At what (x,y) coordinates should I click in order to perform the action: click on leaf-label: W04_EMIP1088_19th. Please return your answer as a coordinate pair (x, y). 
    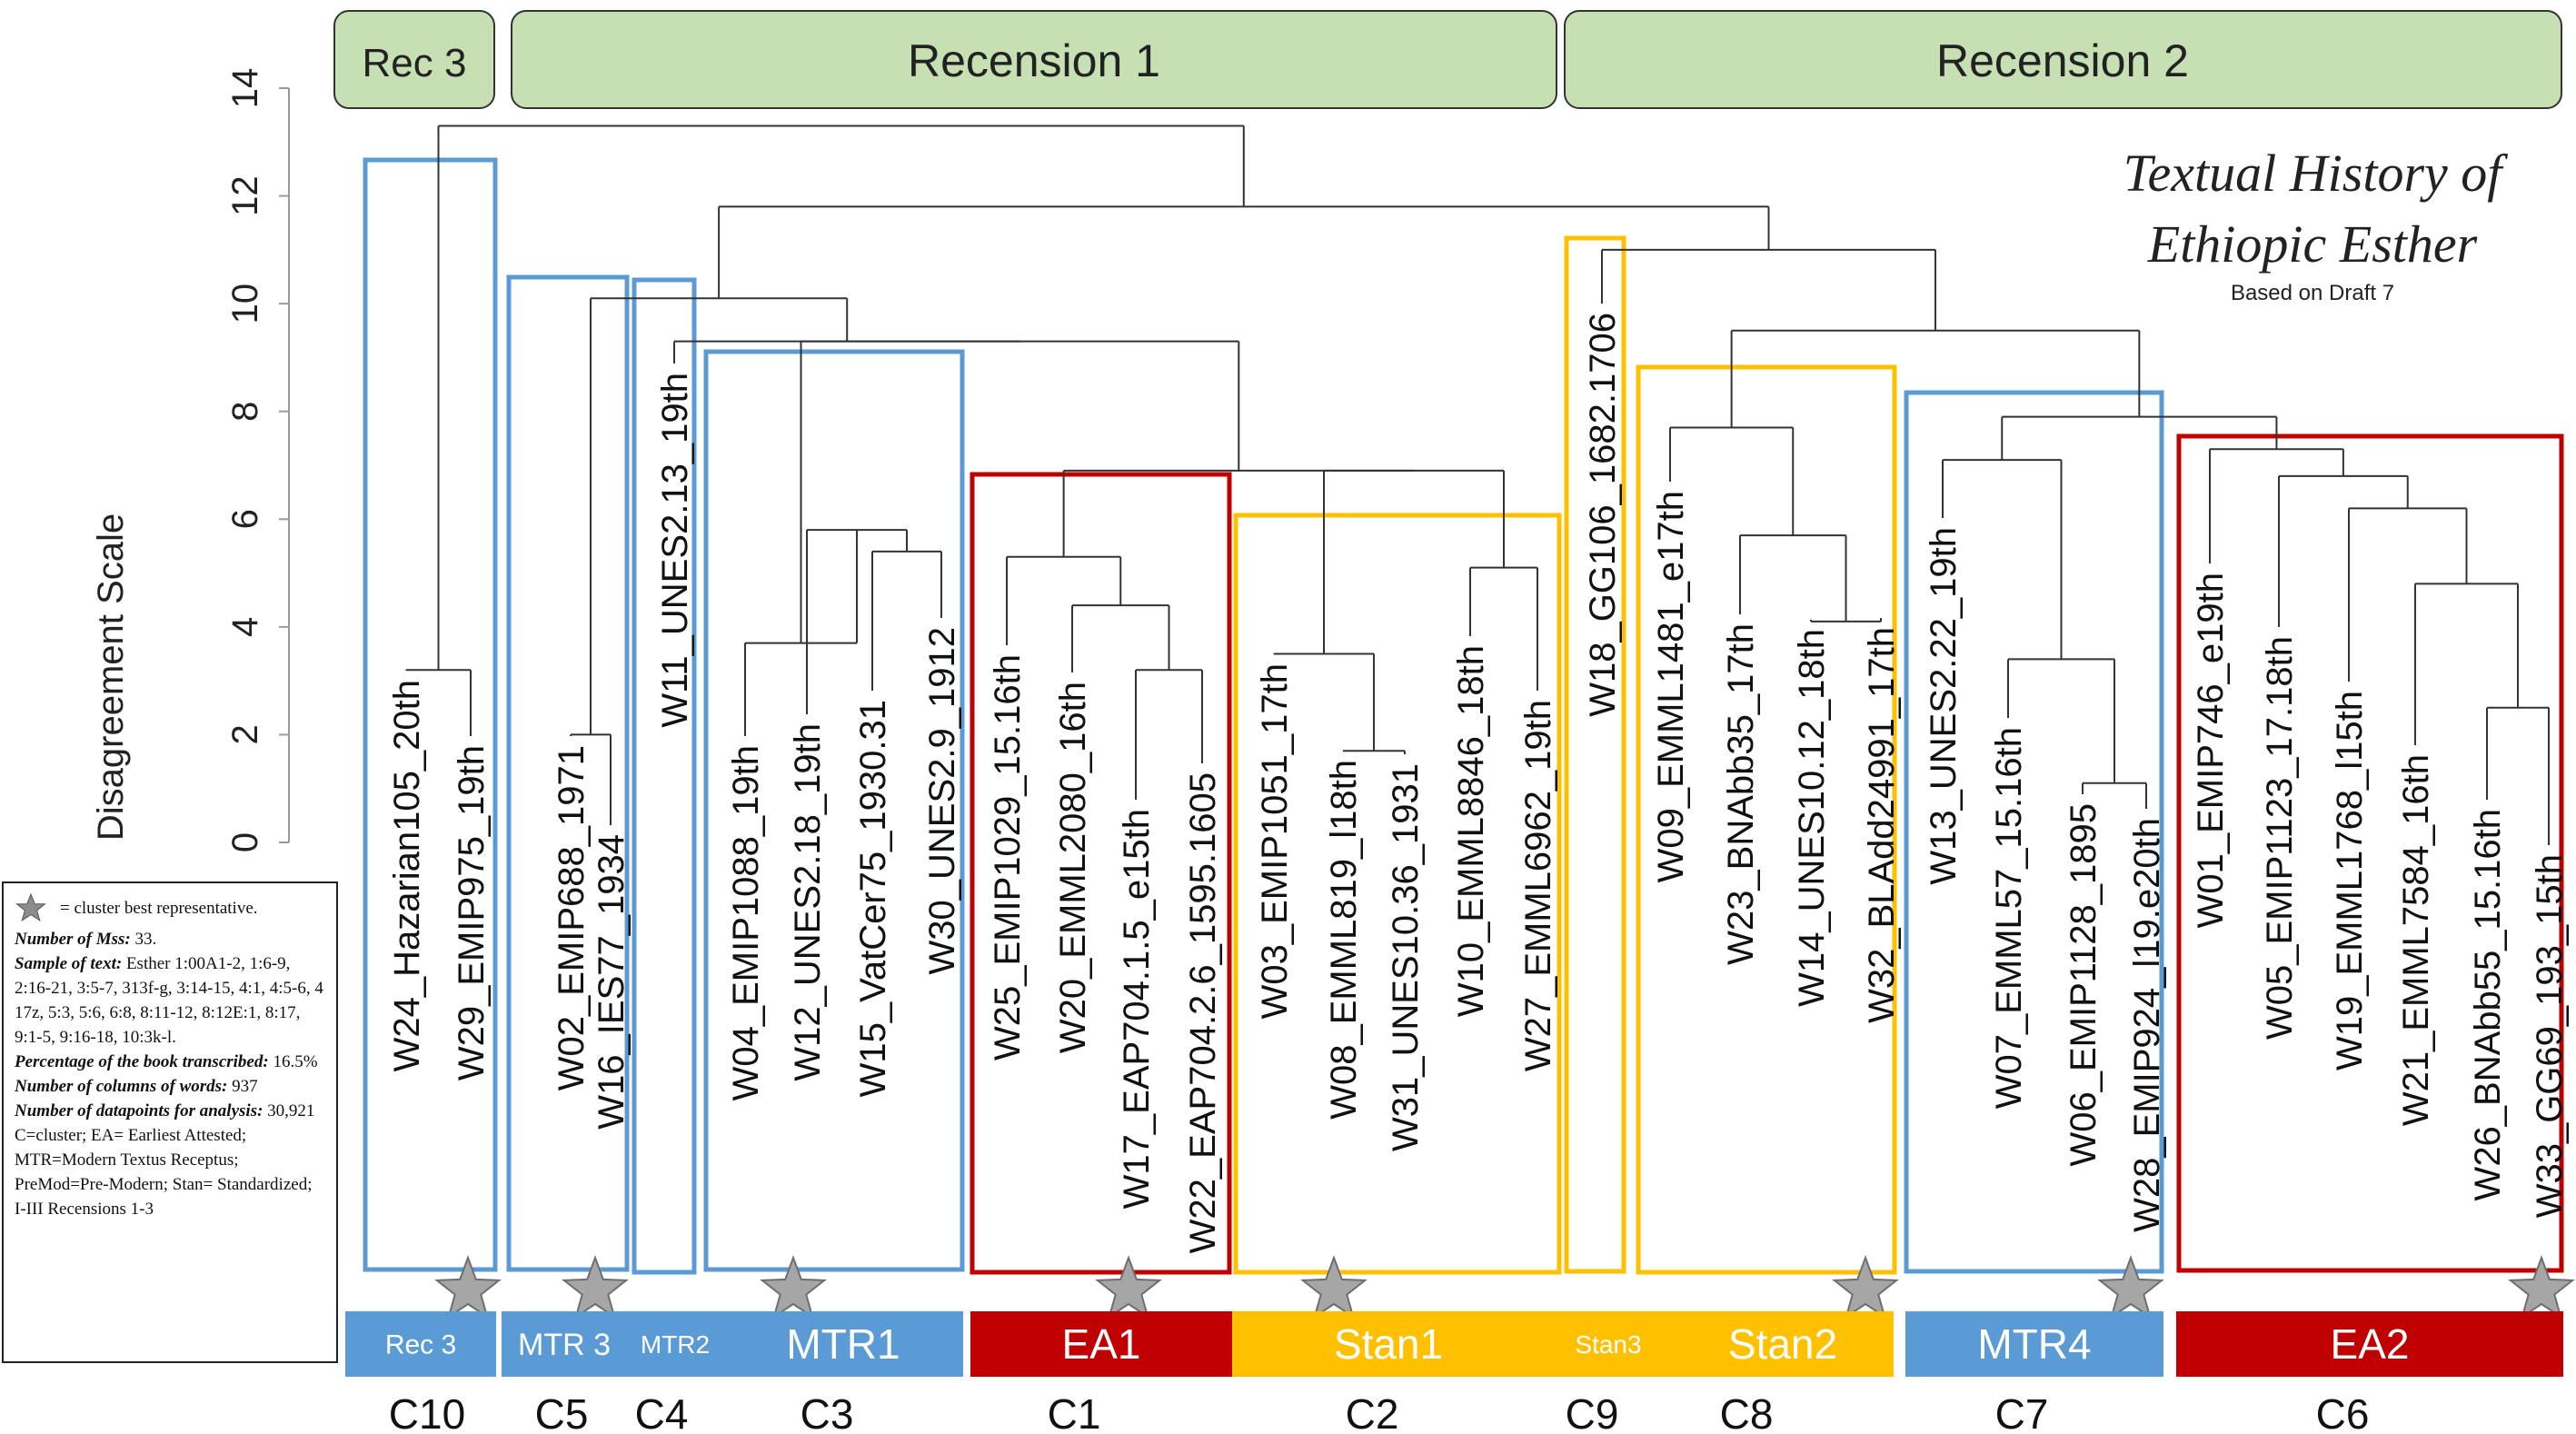
    Looking at the image, I should click on (746, 923).